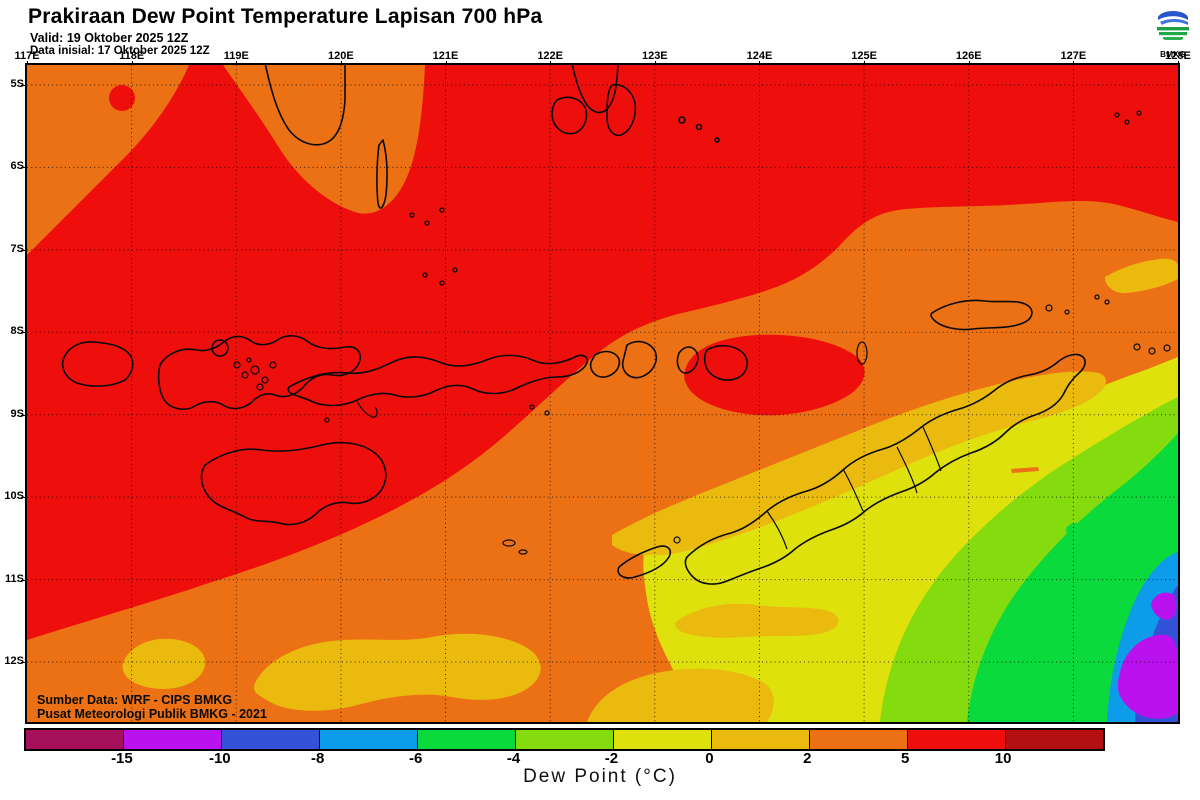 The height and width of the screenshot is (800, 1200). Describe the element at coordinates (17, 331) in the screenshot. I see `lat-label-8S: 8S` at that location.